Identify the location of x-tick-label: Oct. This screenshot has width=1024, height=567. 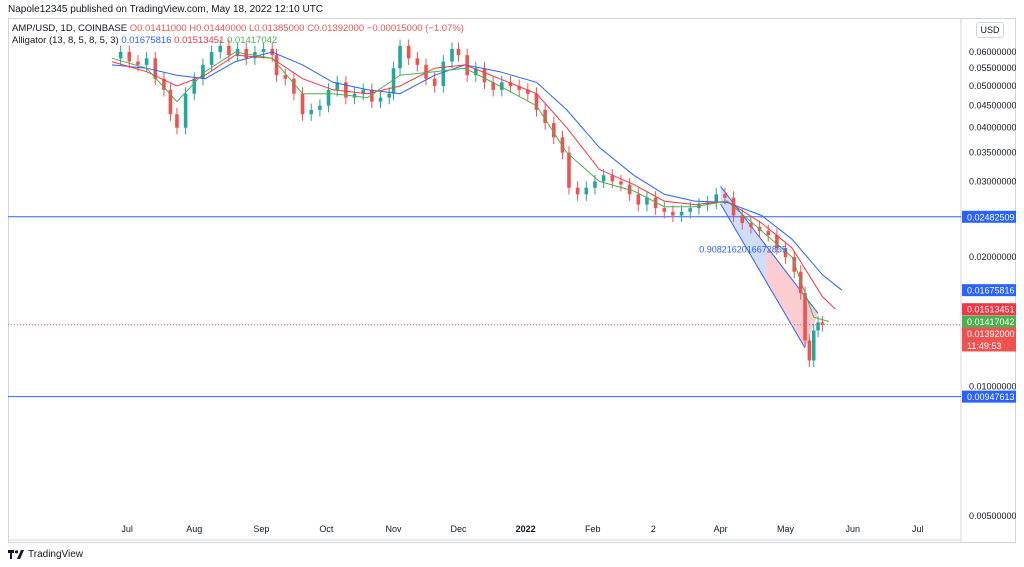
(326, 529).